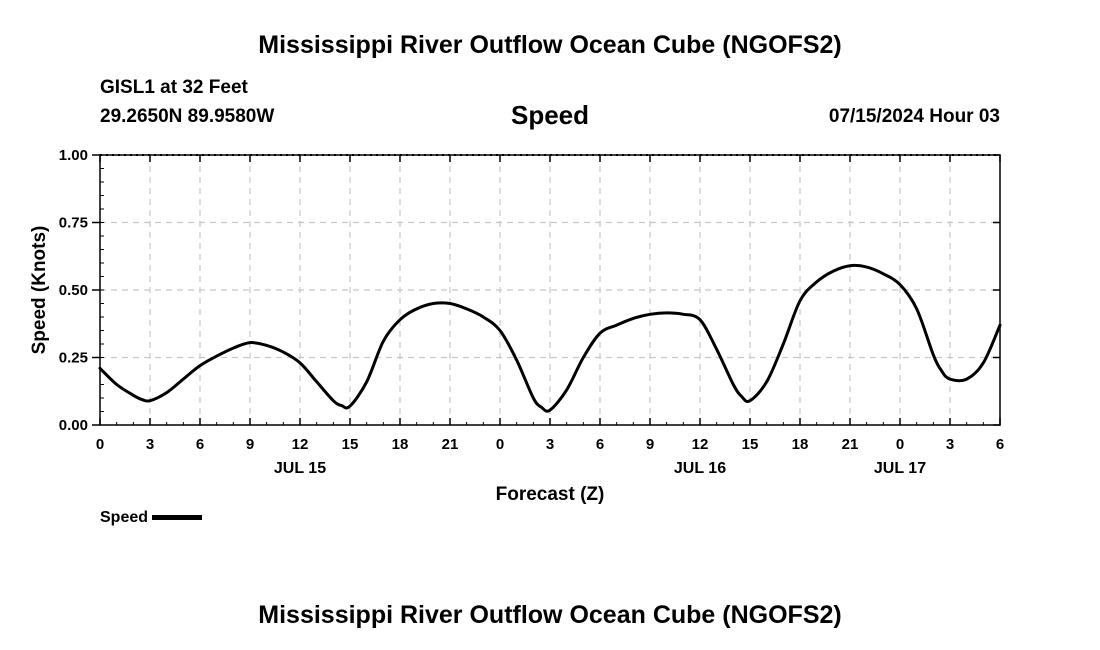 The width and height of the screenshot is (1100, 650). What do you see at coordinates (73, 155) in the screenshot?
I see `y-tick-label: 1.00` at bounding box center [73, 155].